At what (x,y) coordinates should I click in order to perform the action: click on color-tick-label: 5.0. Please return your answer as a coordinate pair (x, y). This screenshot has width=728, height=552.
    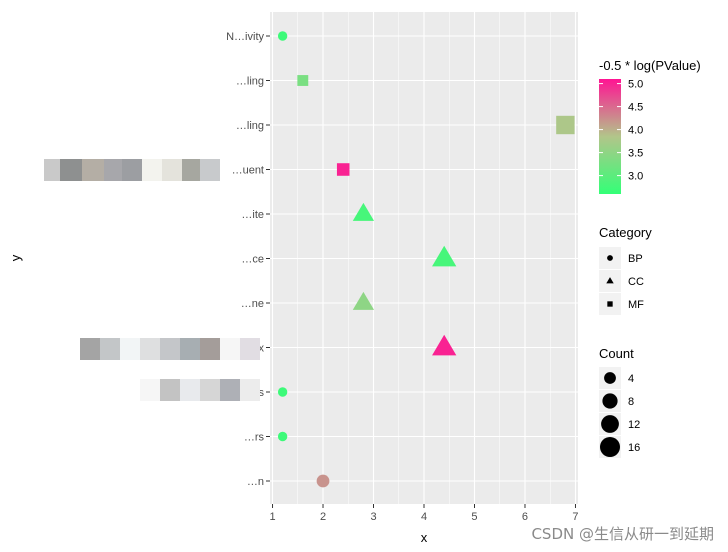
    Looking at the image, I should click on (635, 85).